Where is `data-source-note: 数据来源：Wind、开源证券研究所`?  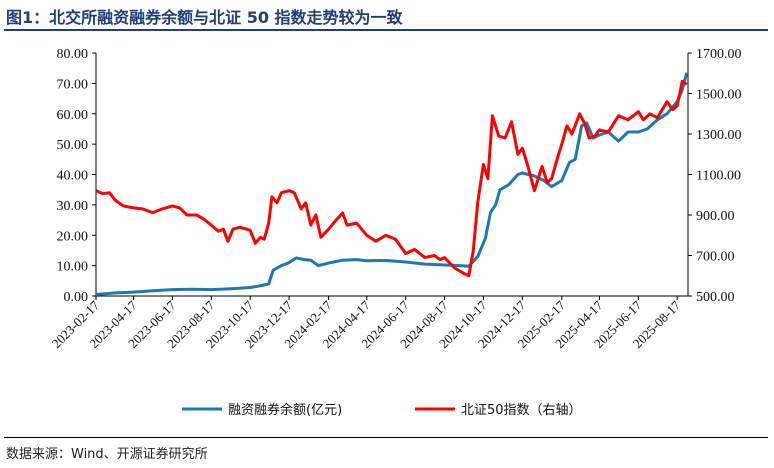 data-source-note: 数据来源：Wind、开源证券研究所 is located at coordinates (107, 454).